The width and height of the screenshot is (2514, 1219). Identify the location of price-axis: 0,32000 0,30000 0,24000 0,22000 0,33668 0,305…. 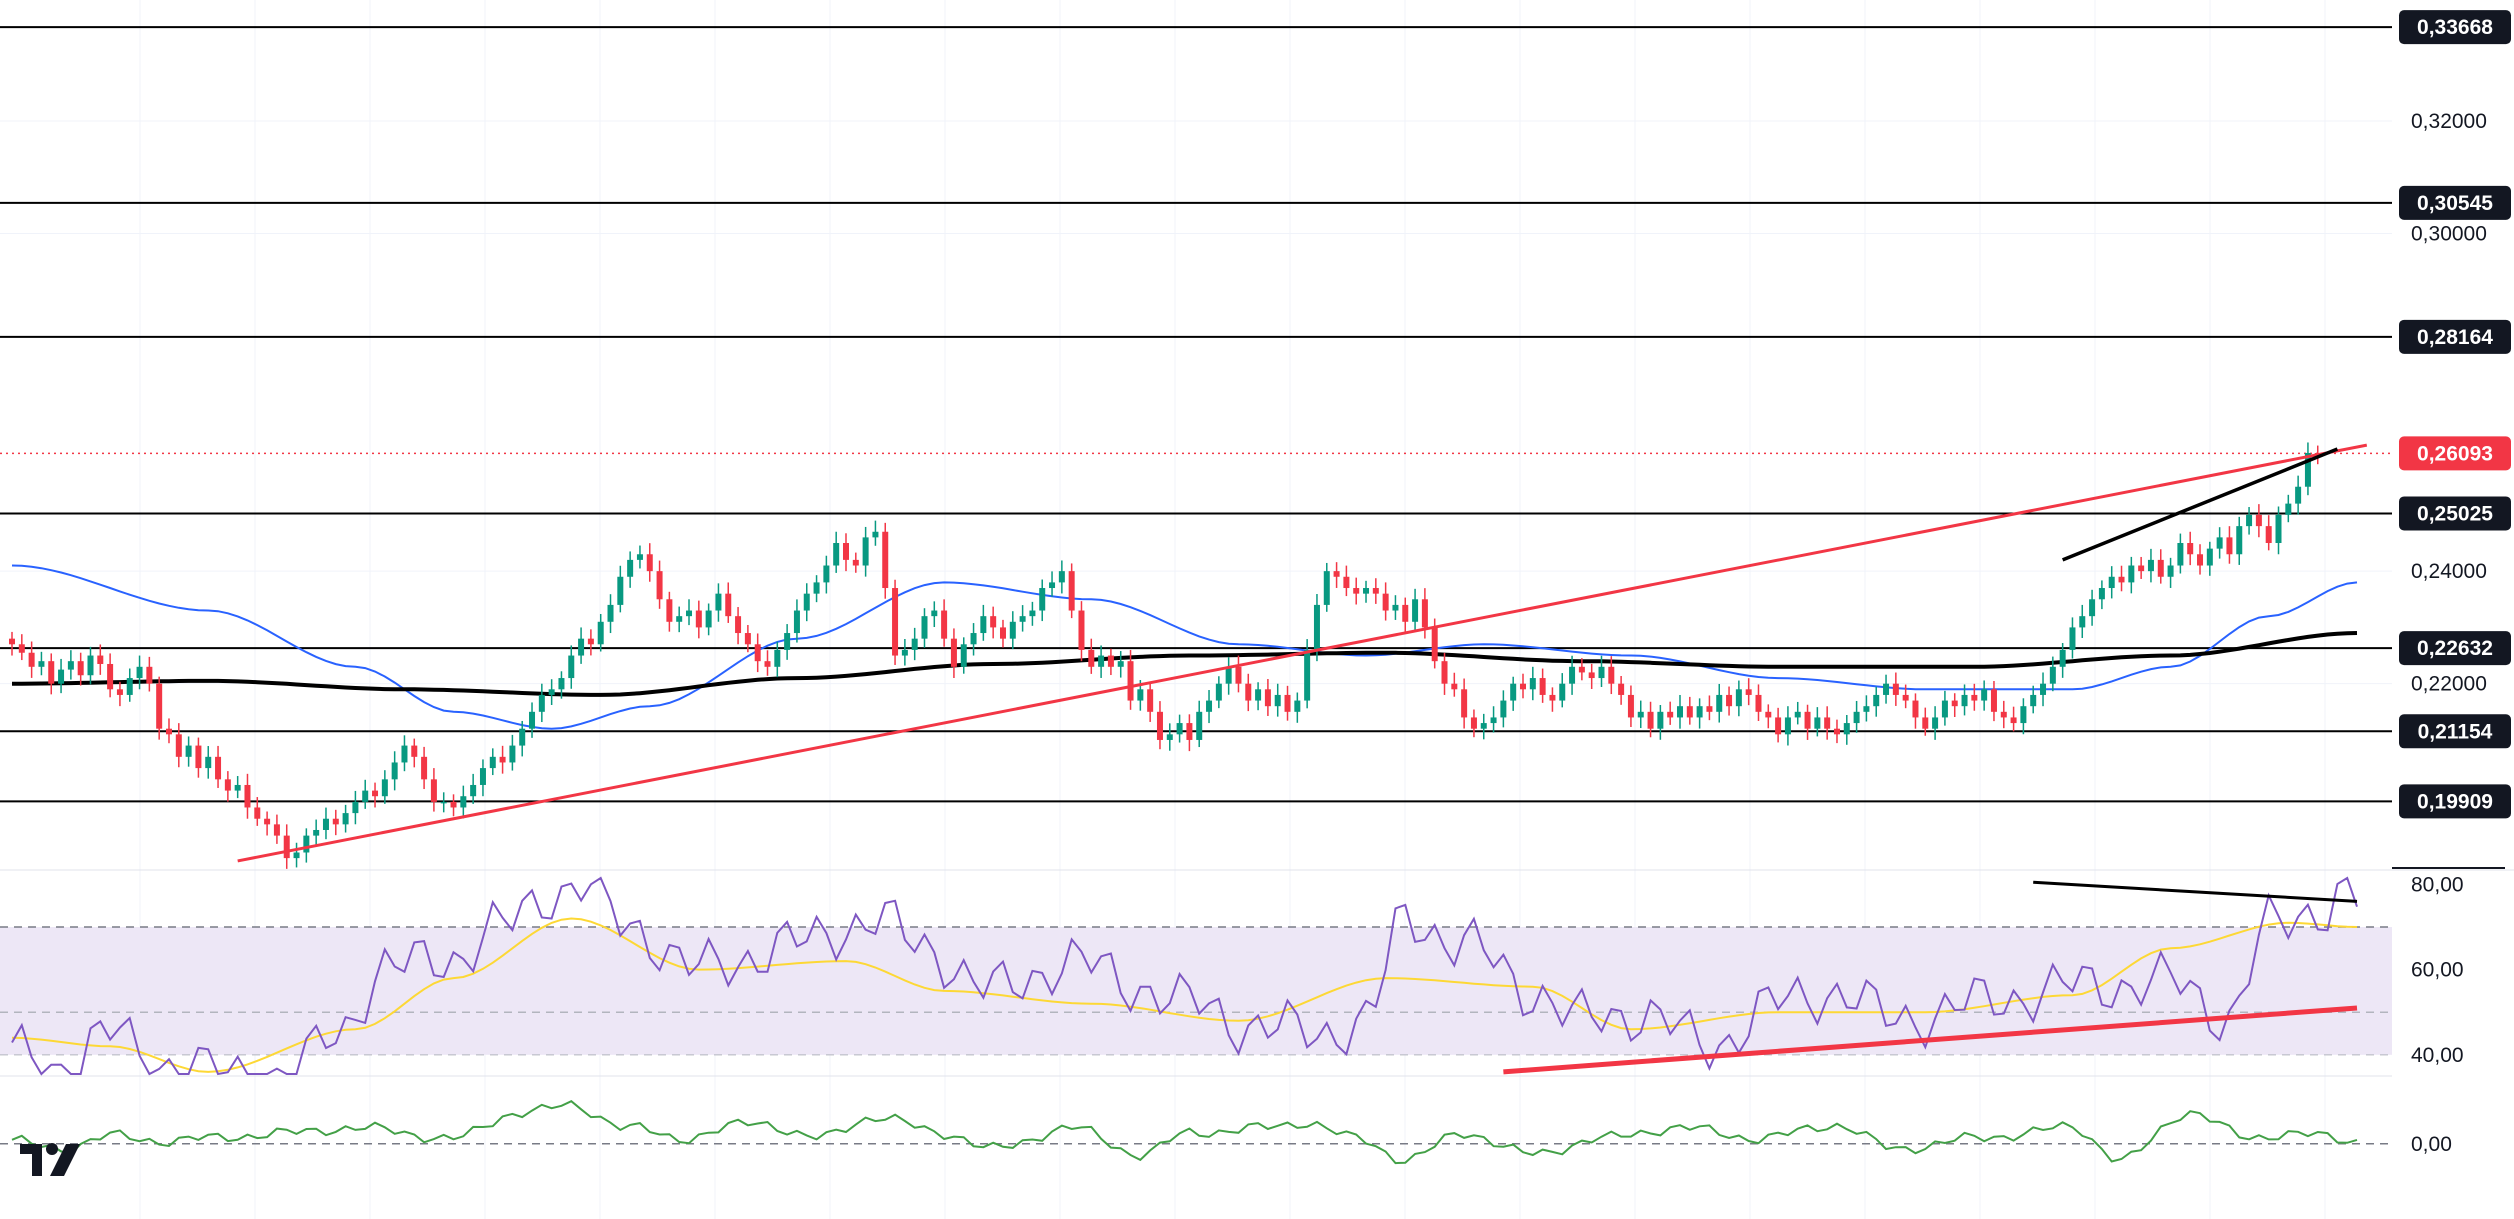
(2455, 583).